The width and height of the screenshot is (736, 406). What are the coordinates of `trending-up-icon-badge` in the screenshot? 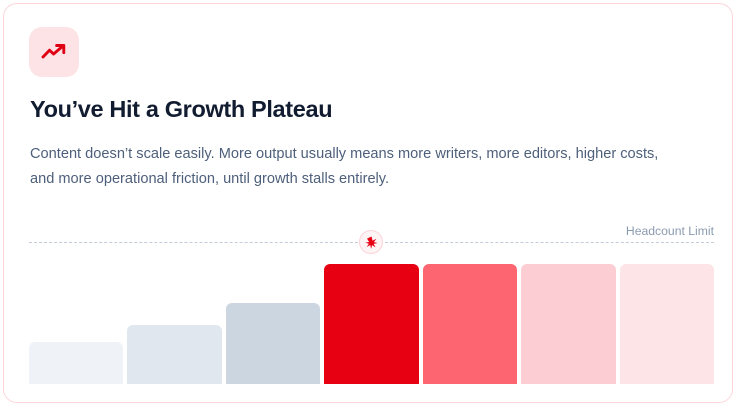 It's located at (54, 52).